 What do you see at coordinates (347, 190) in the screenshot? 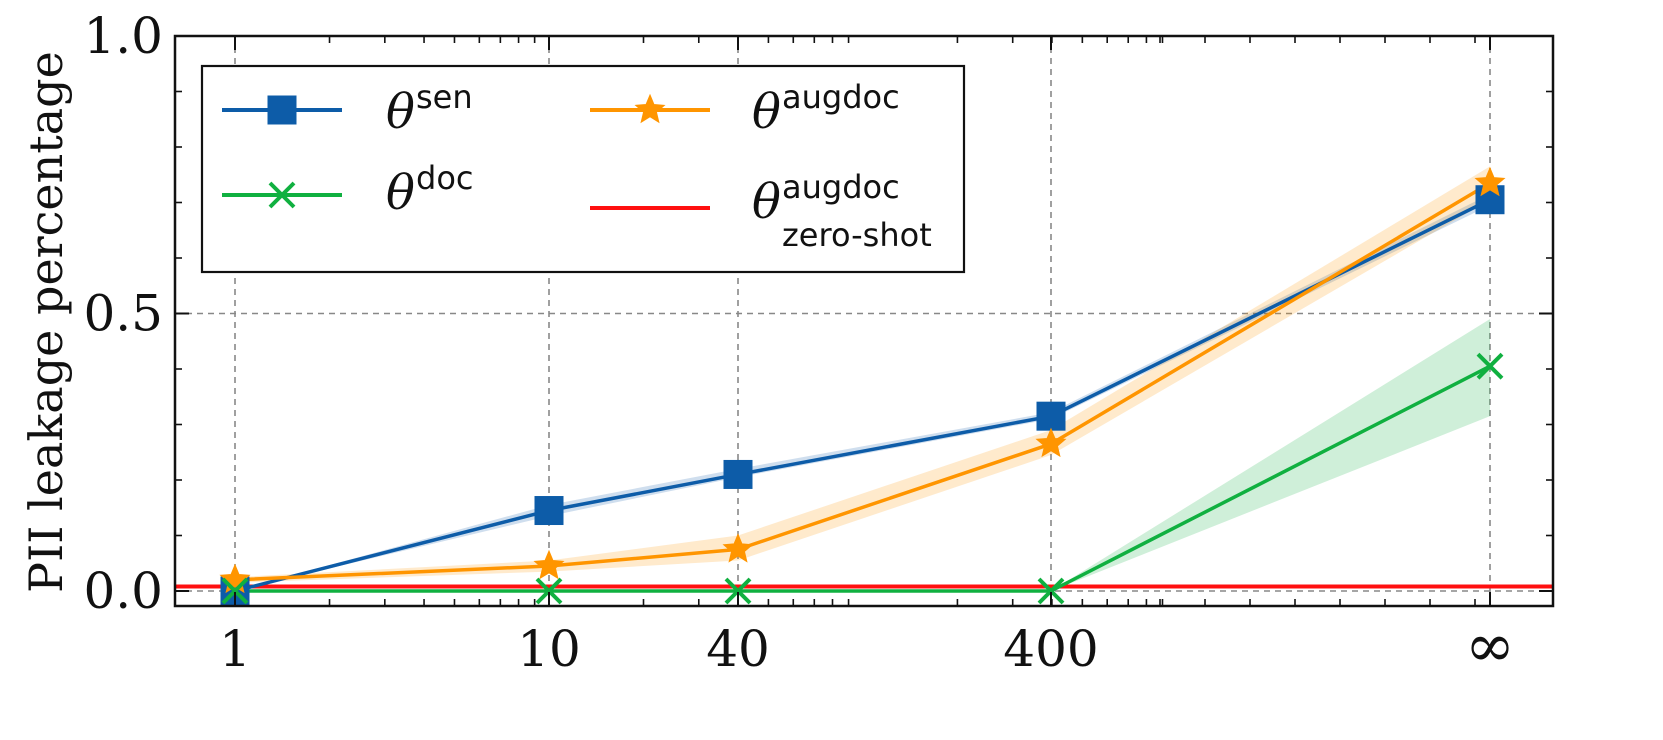
I see `legend-item-doc: θ doc` at bounding box center [347, 190].